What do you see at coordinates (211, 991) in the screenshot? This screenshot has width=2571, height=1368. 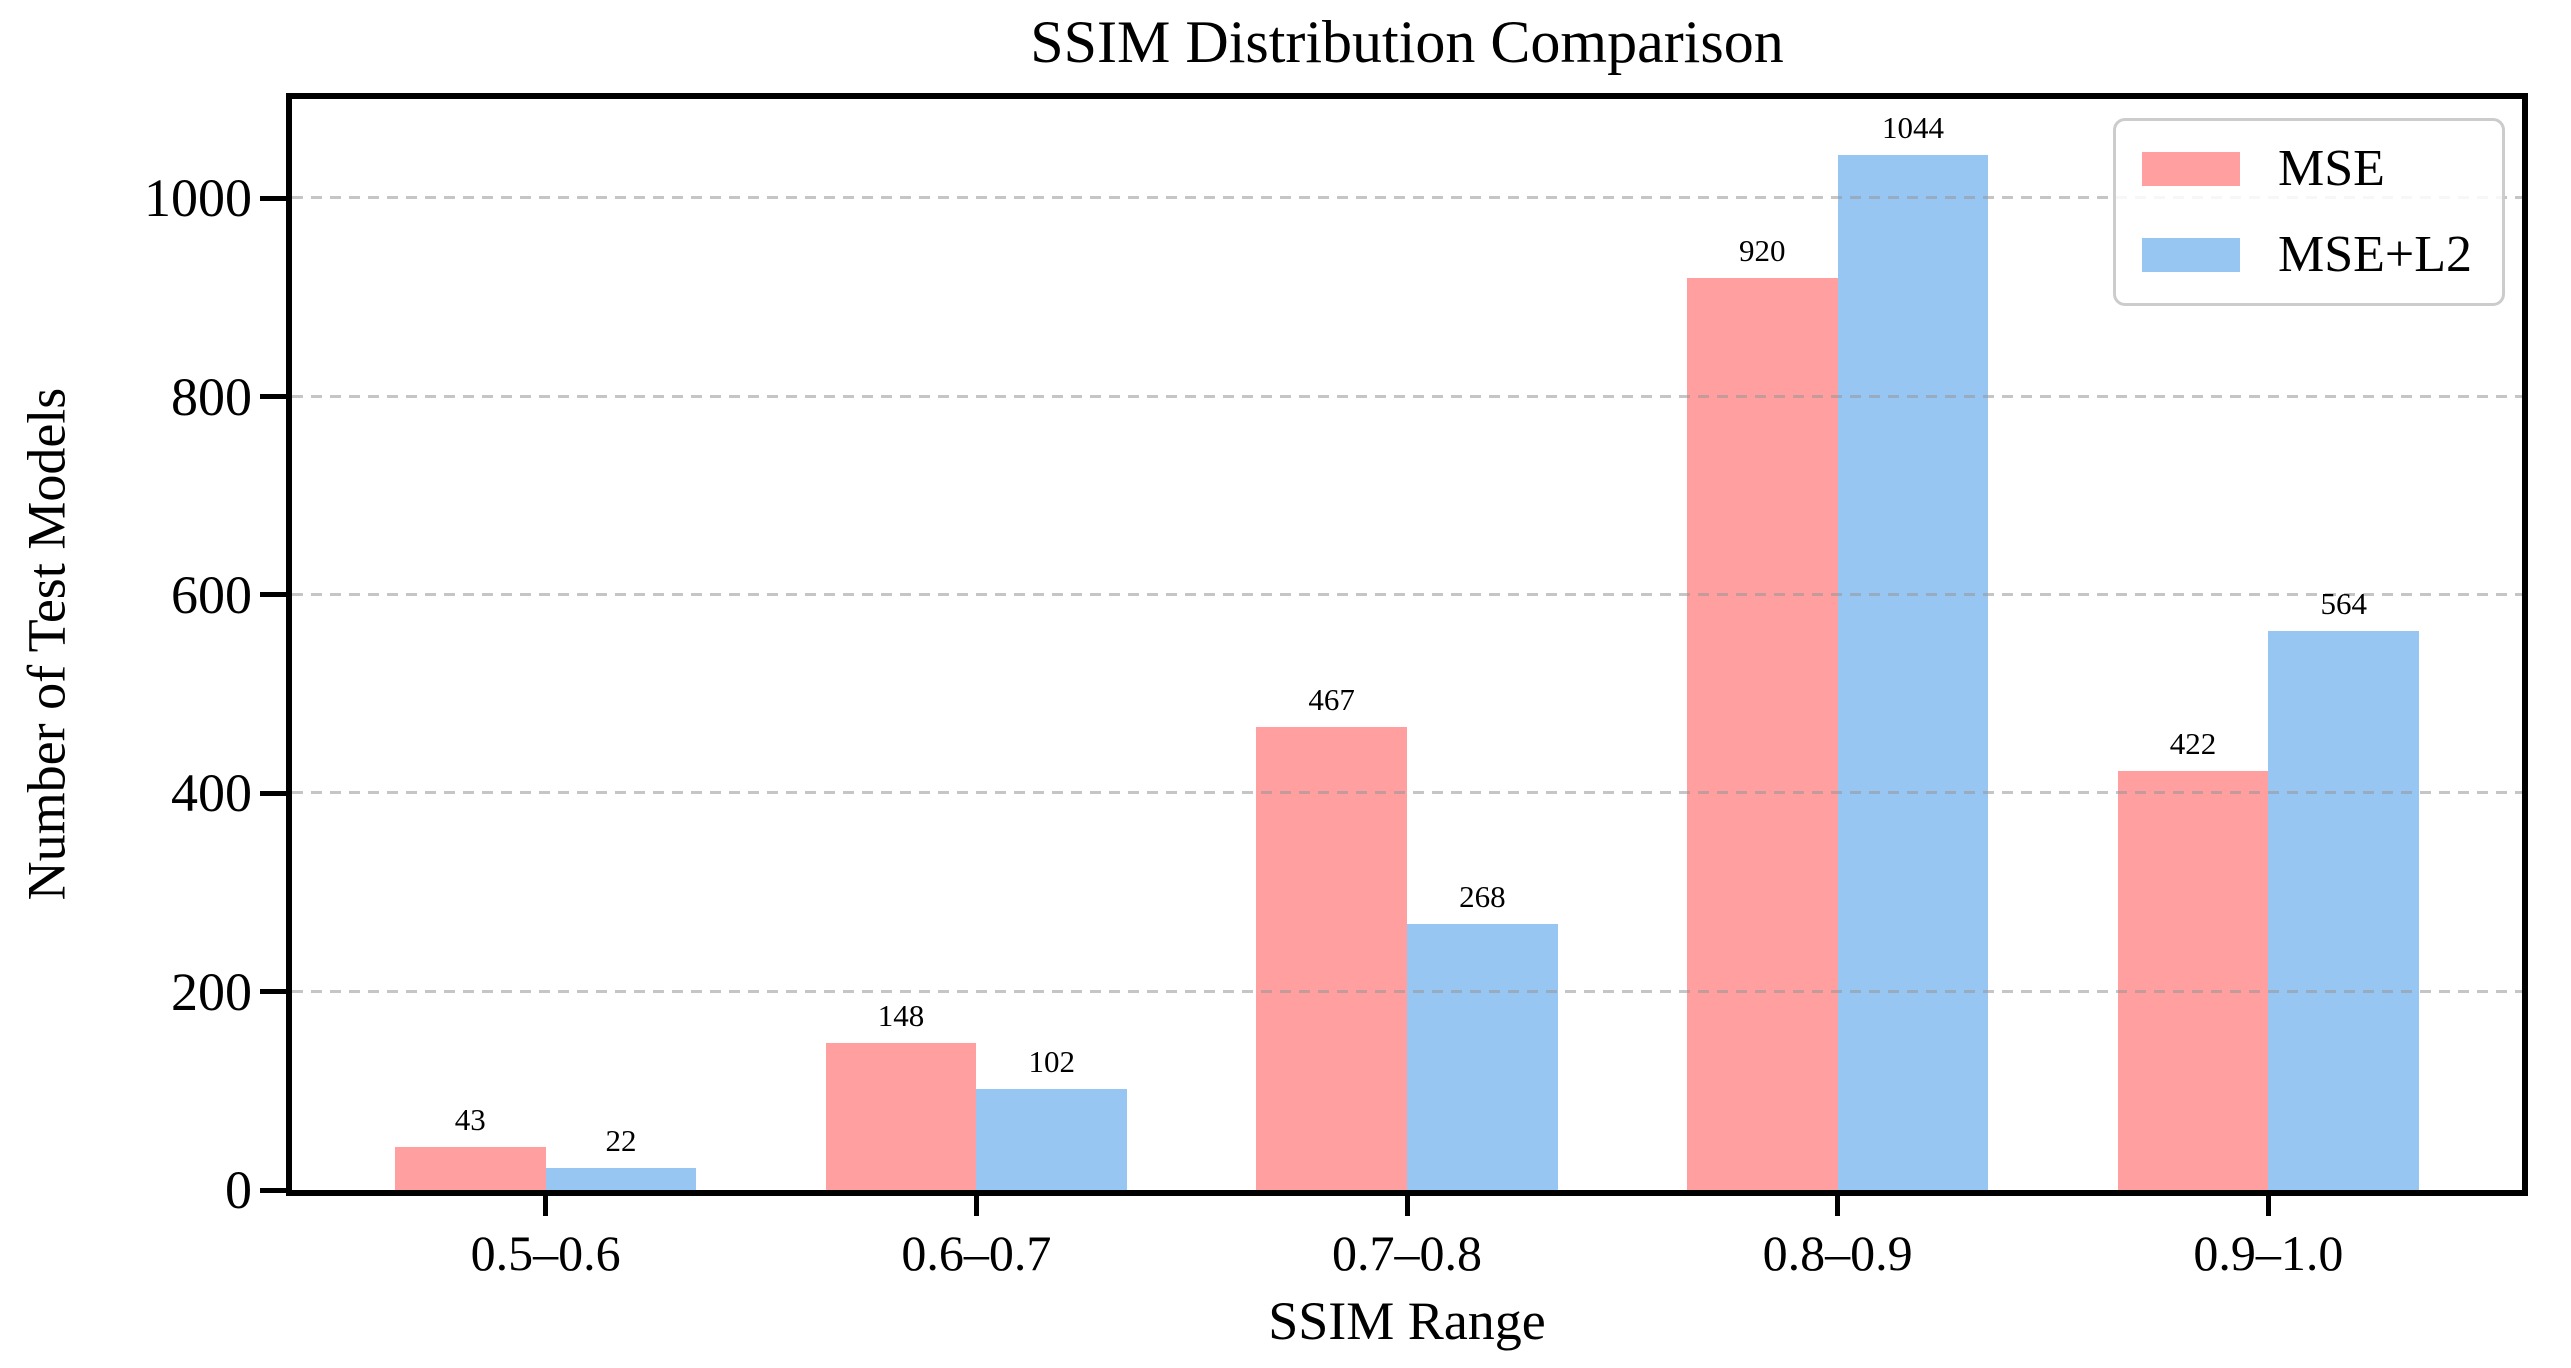 I see `y-tick-label-200: 200` at bounding box center [211, 991].